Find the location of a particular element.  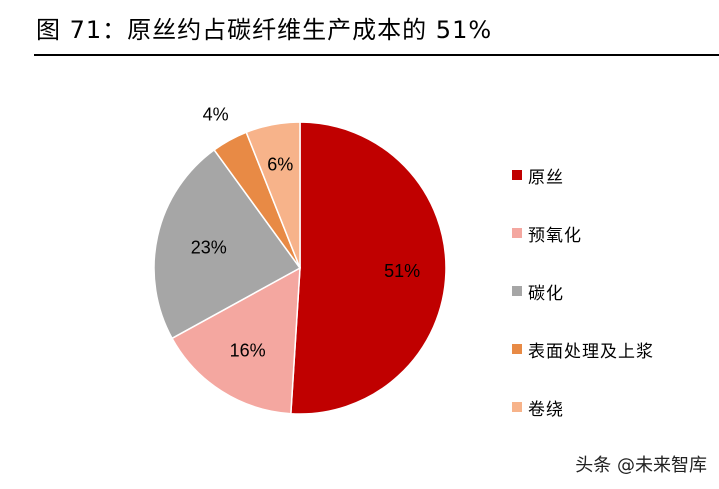

legend-item: 原丝 is located at coordinates (583, 175).